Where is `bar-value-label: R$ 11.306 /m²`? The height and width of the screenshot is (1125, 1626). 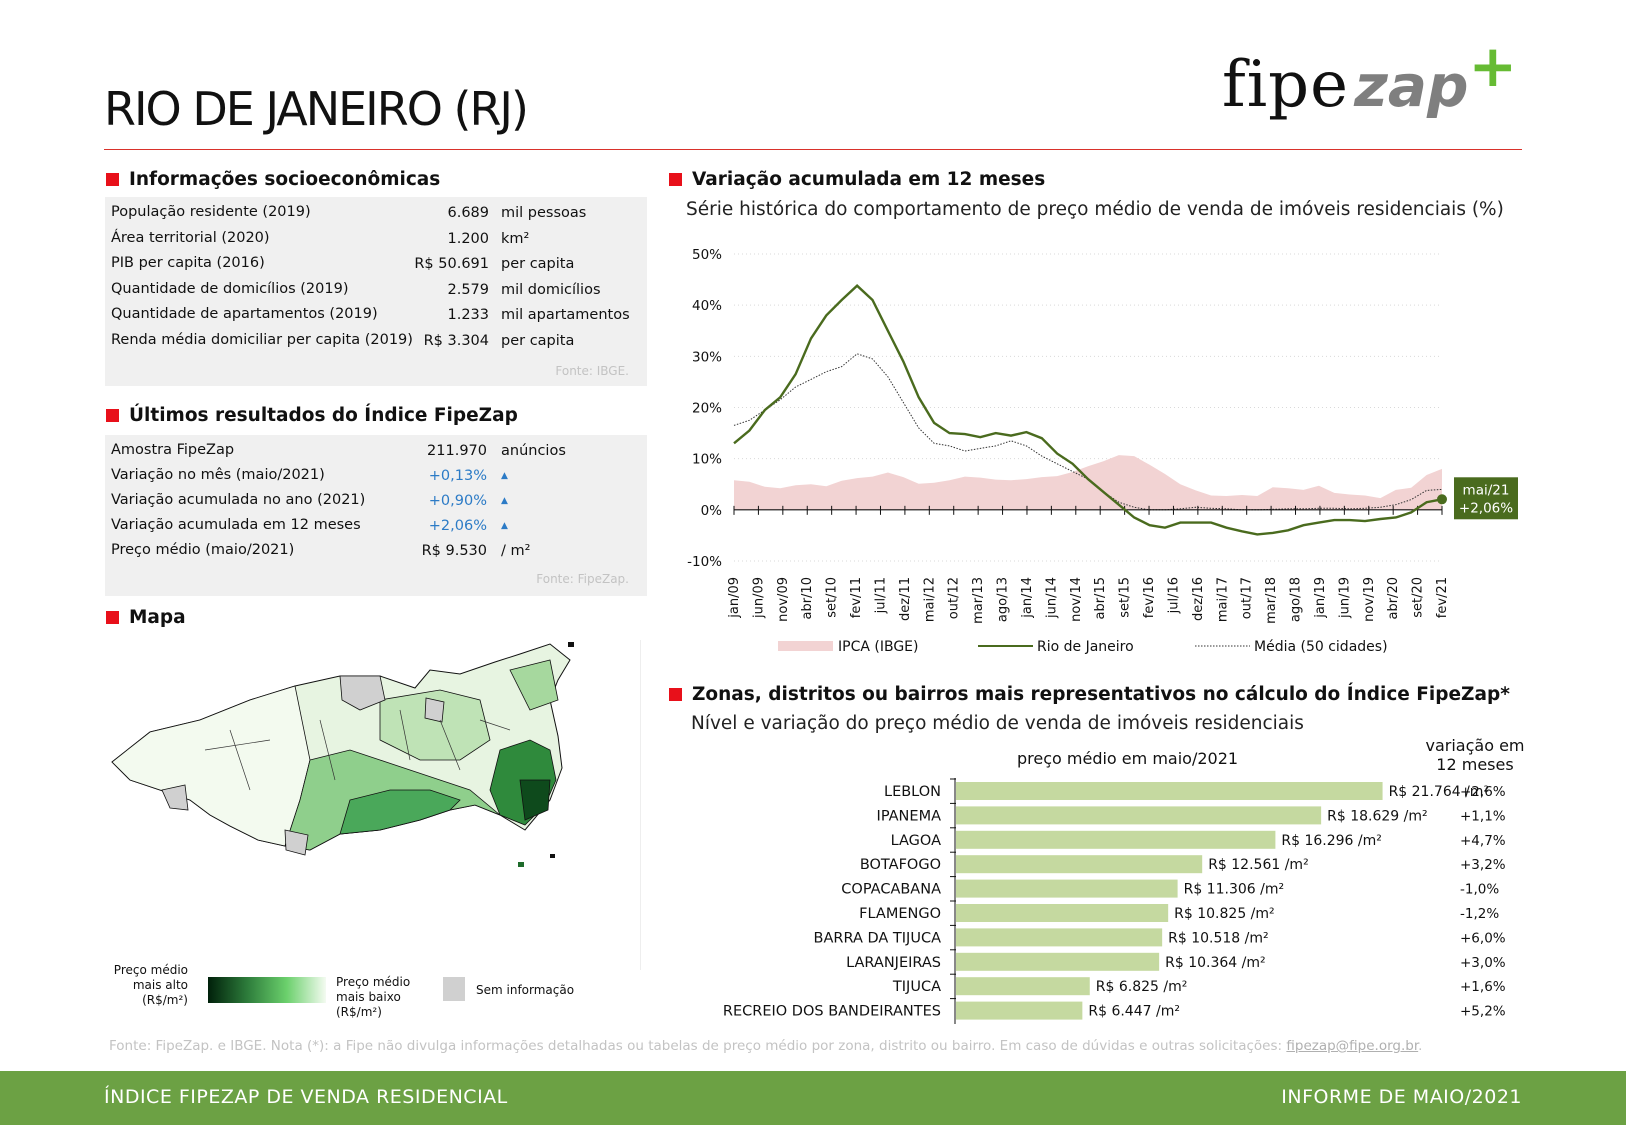 bar-value-label: R$ 11.306 /m² is located at coordinates (1234, 890).